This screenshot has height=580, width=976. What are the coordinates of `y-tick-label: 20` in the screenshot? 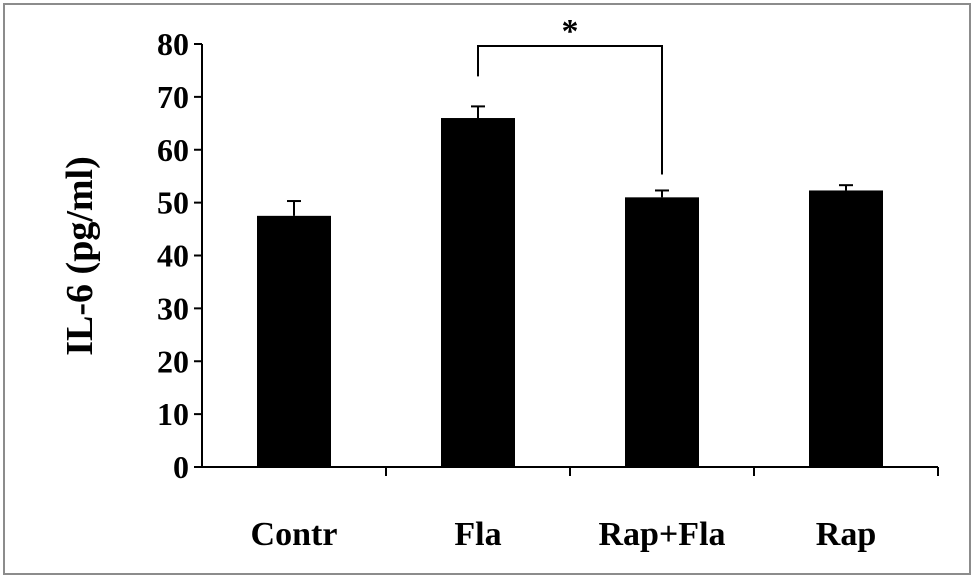 It's located at (173, 361).